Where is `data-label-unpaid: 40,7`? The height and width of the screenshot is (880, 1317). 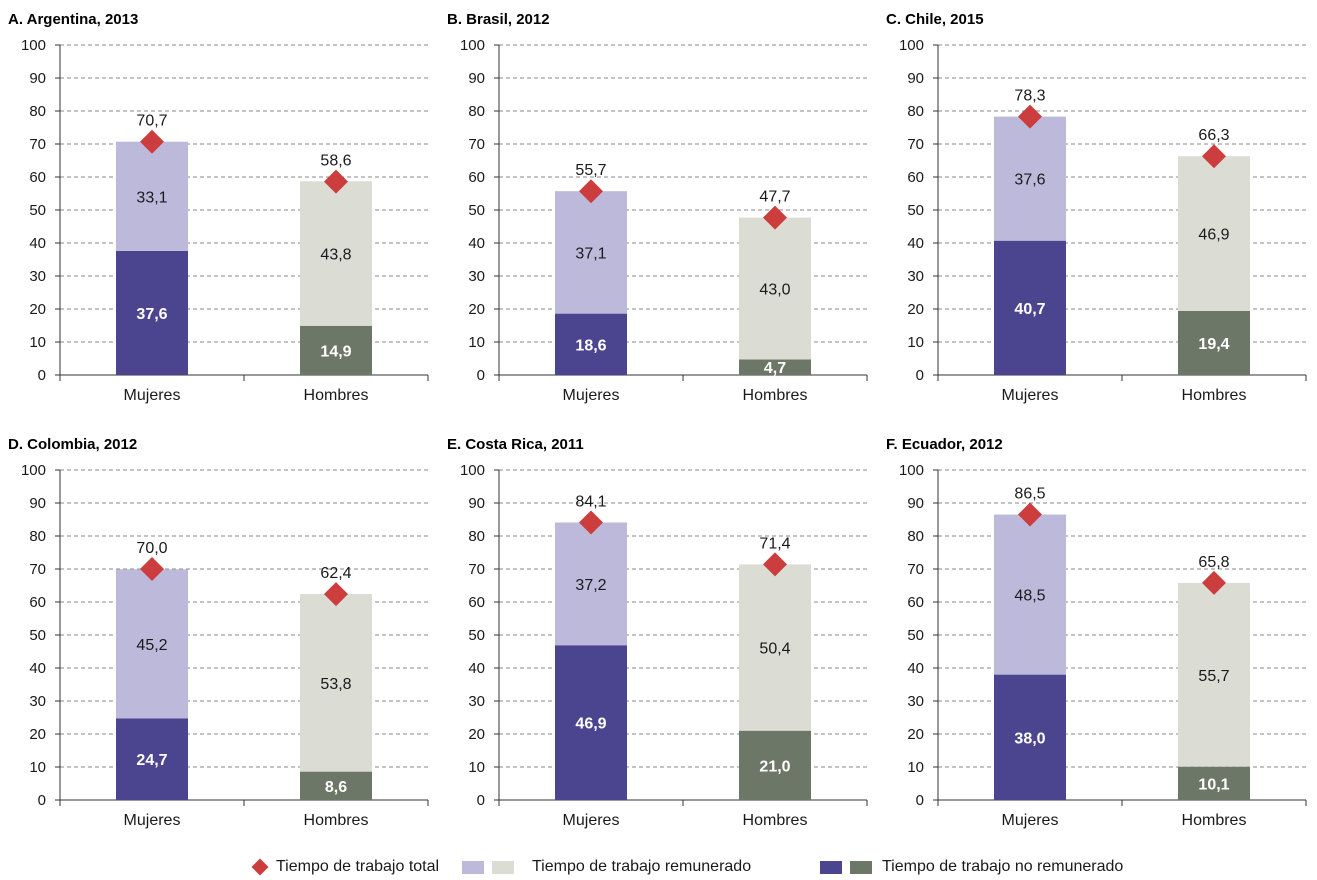 data-label-unpaid: 40,7 is located at coordinates (1029, 309).